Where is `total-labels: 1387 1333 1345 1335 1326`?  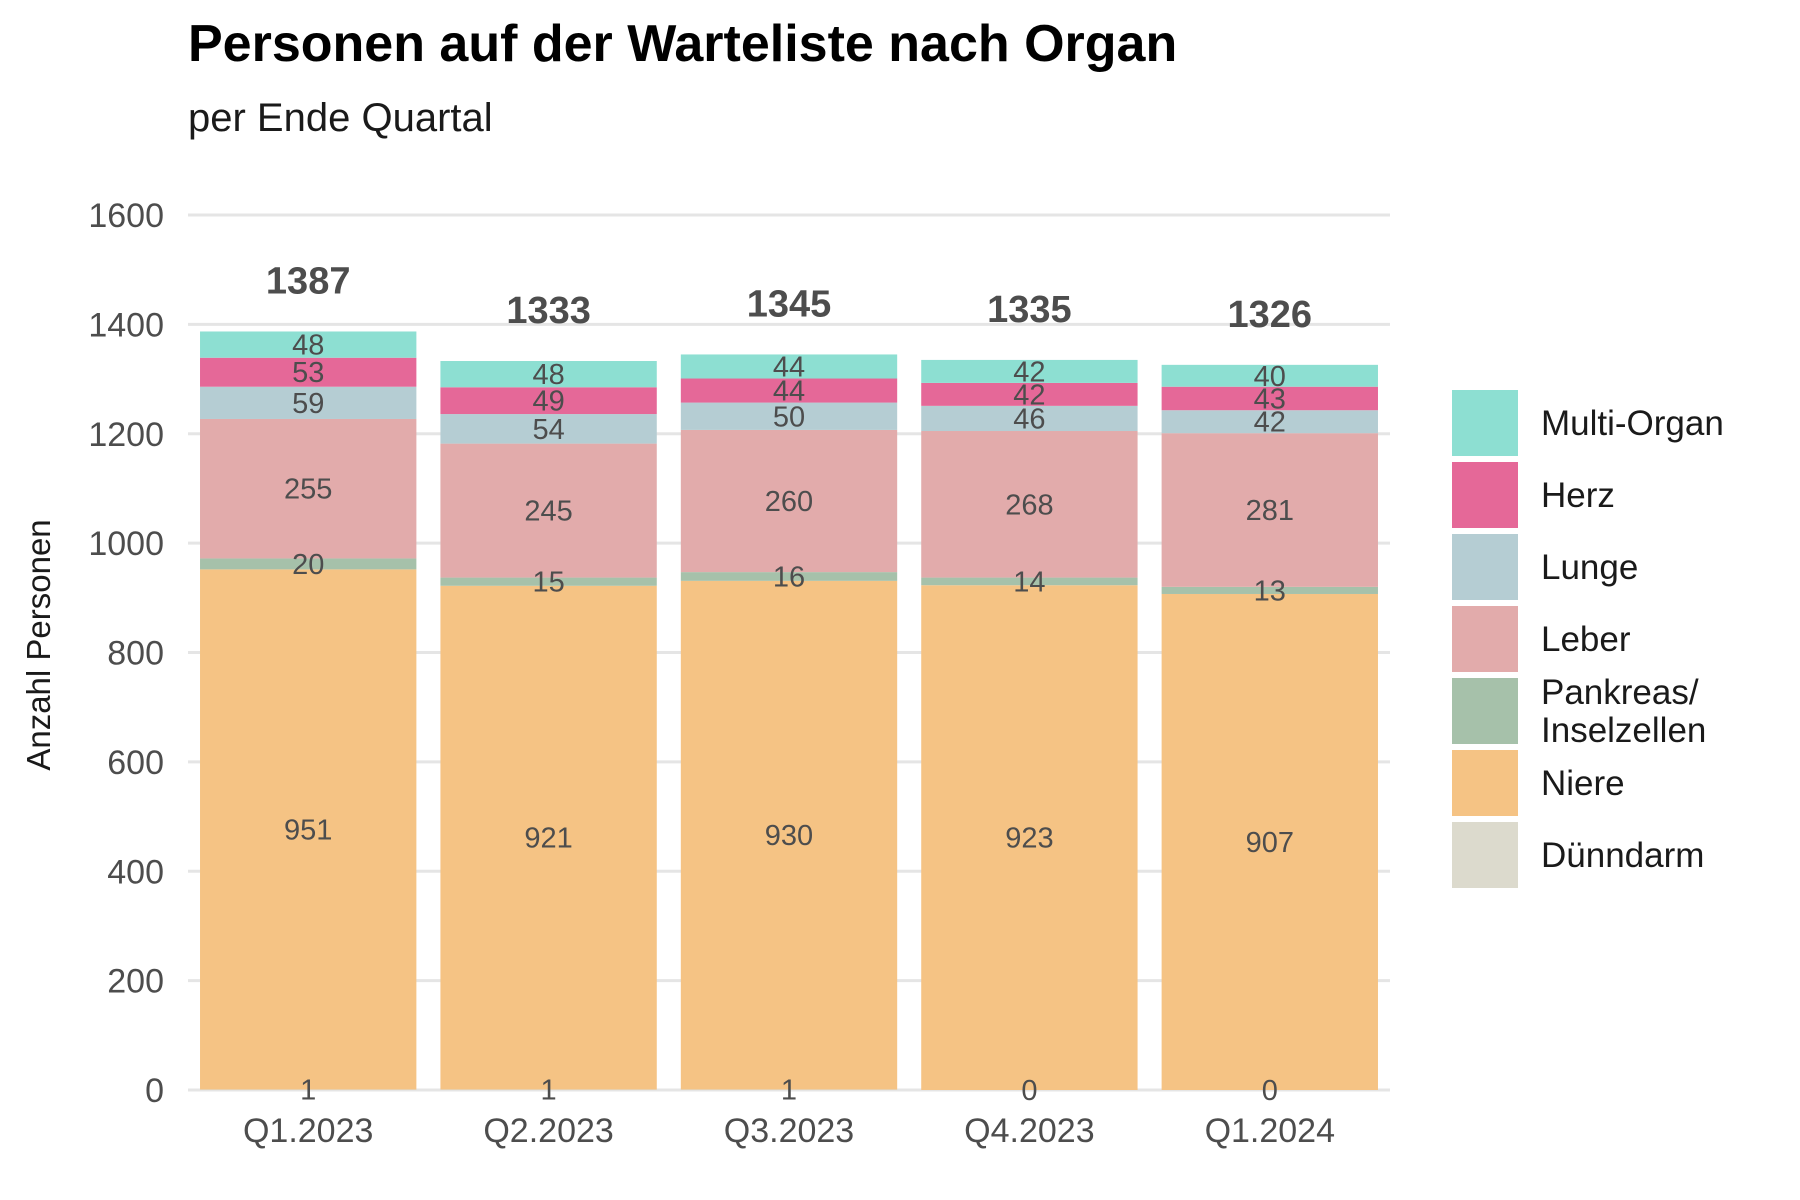 total-labels: 1387 1333 1345 1335 1326 is located at coordinates (789, 297).